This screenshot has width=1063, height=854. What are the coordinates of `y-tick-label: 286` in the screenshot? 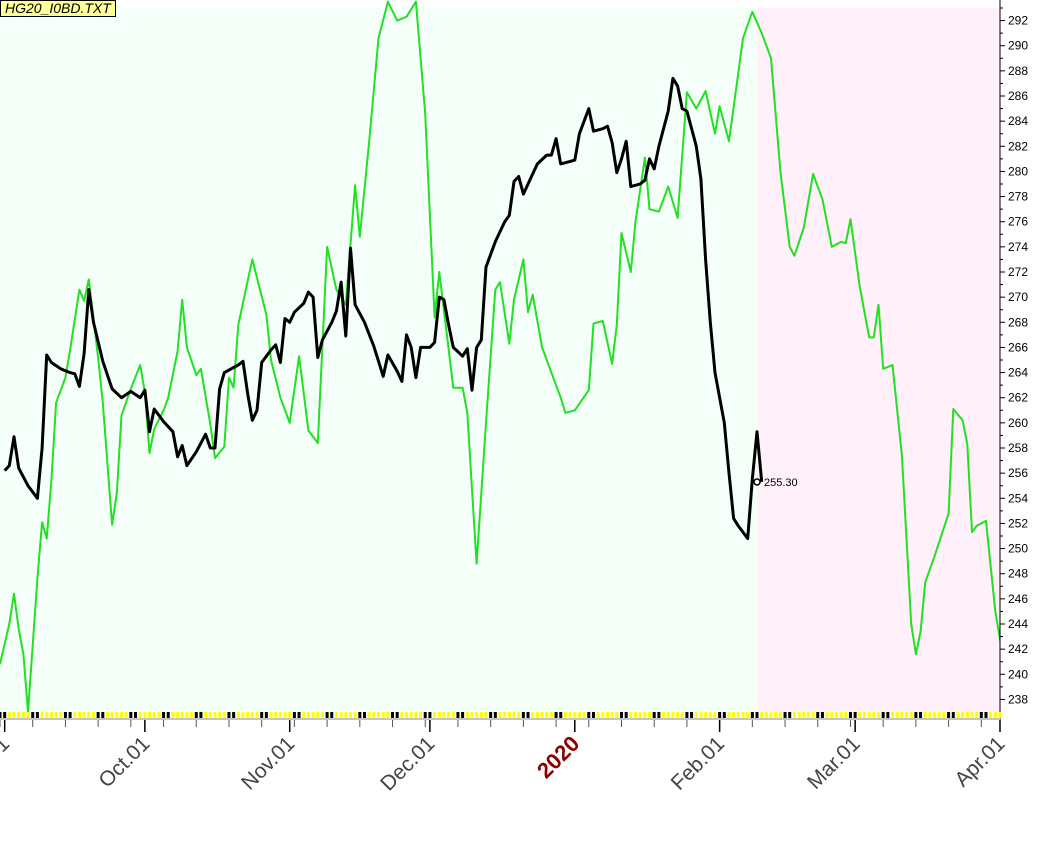 It's located at (1018, 96).